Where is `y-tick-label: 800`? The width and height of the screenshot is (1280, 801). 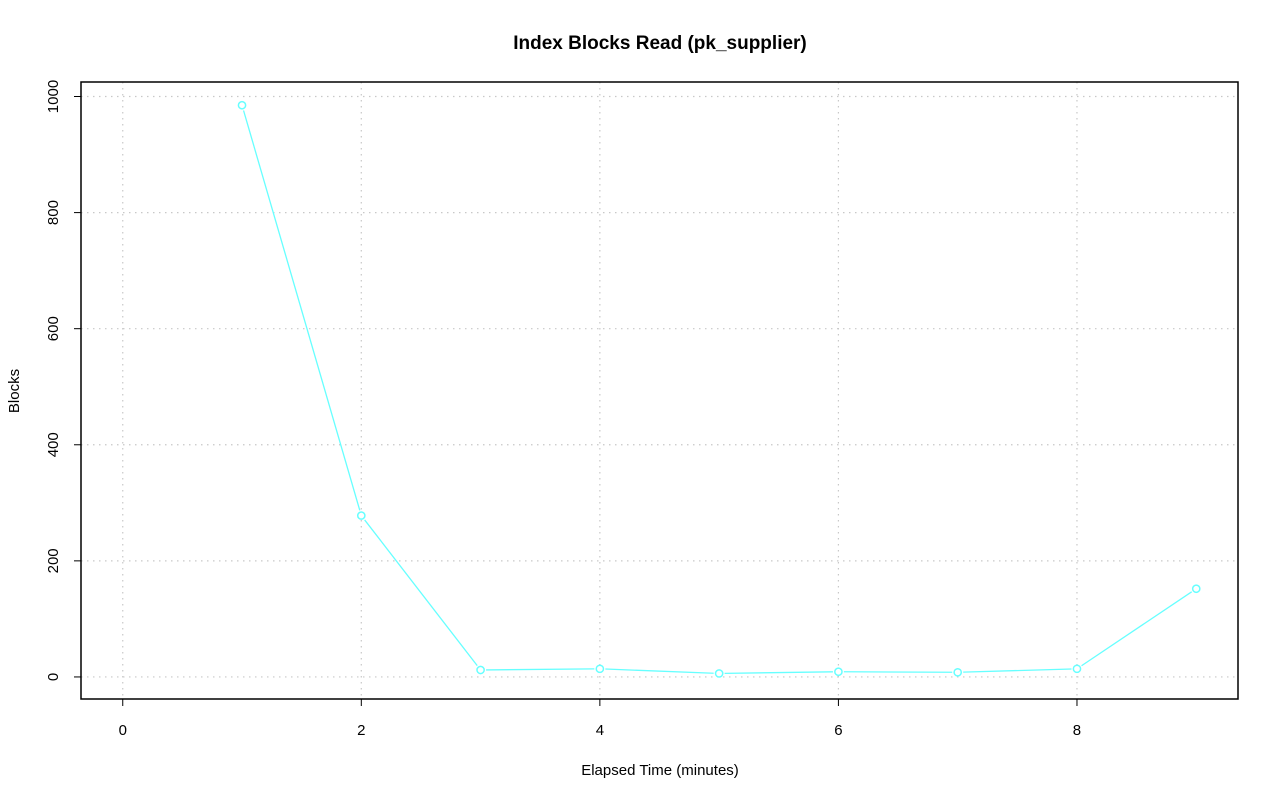
y-tick-label: 800 is located at coordinates (53, 212).